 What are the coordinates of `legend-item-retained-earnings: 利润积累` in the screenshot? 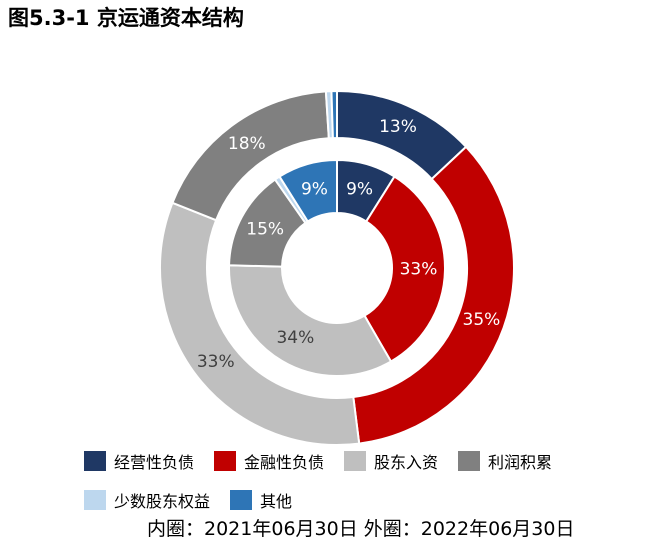 It's located at (505, 461).